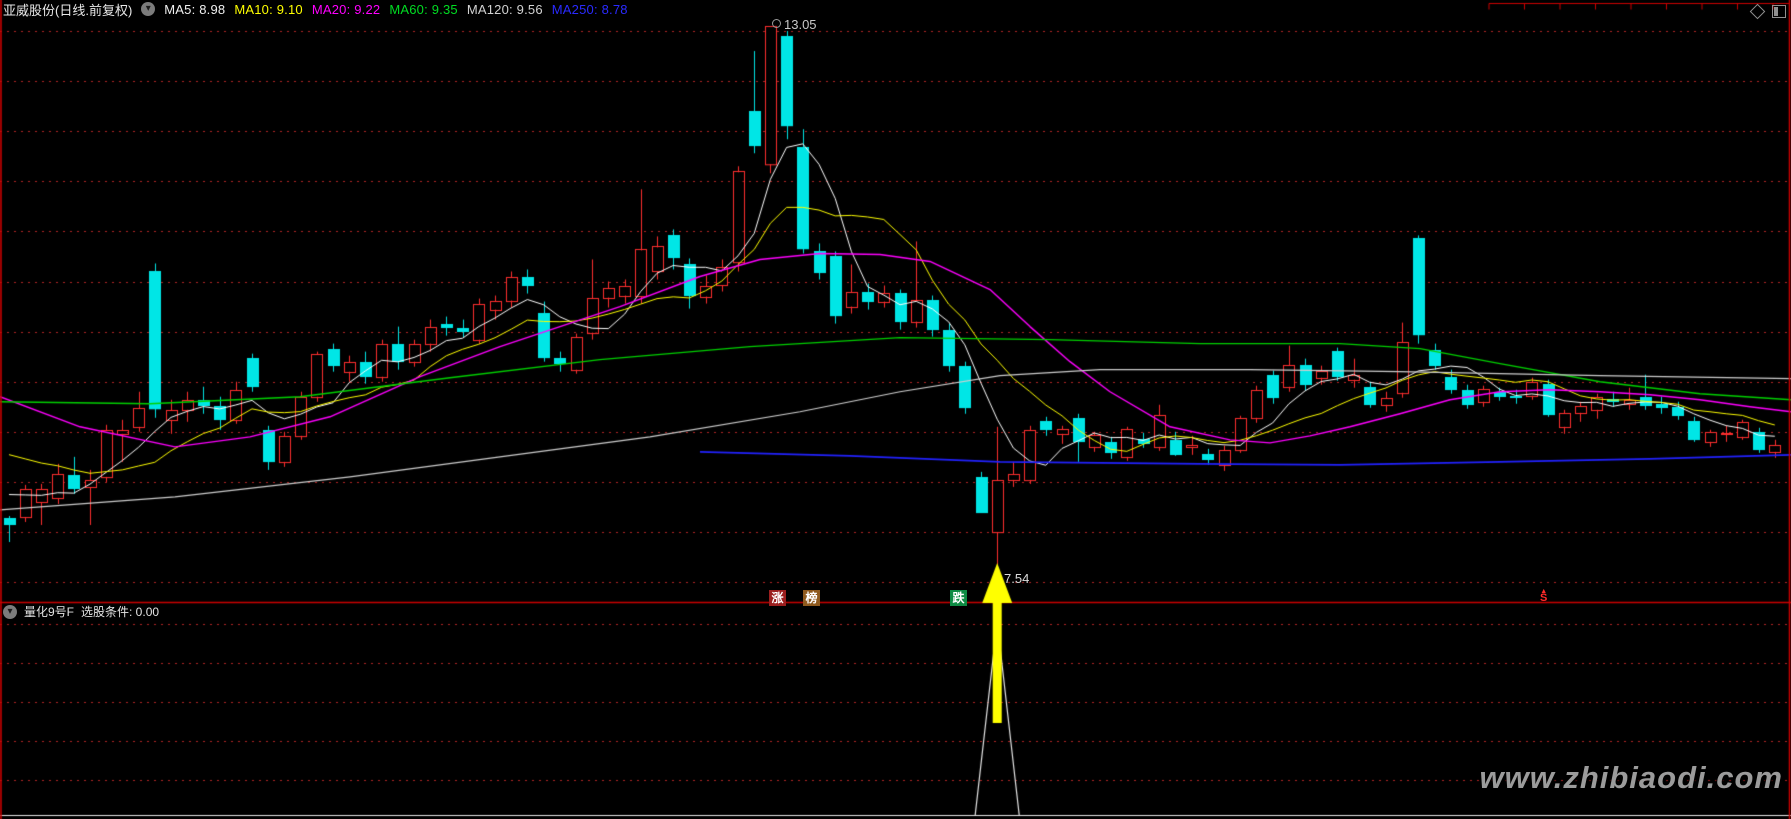 This screenshot has height=819, width=1791. What do you see at coordinates (800, 24) in the screenshot?
I see `peak-price-label: 13.05` at bounding box center [800, 24].